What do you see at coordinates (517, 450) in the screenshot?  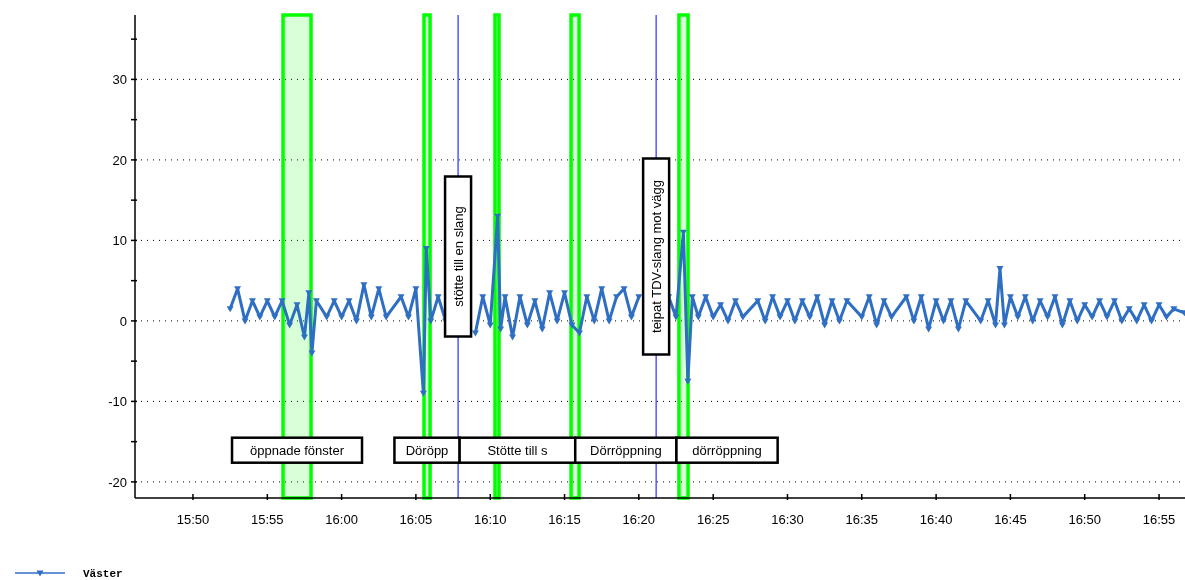 I see `band-label: Stötte till s` at bounding box center [517, 450].